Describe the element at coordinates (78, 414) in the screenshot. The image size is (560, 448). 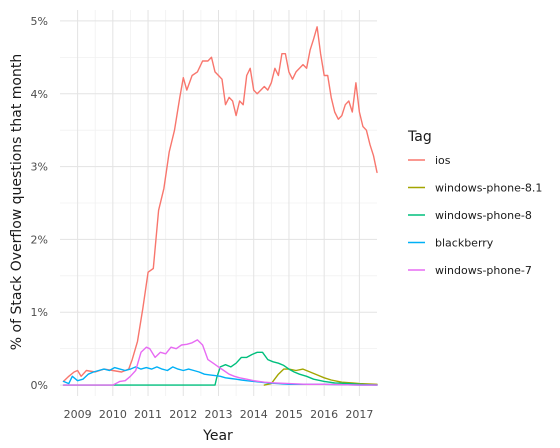
I see `x-tick-label: 2009` at that location.